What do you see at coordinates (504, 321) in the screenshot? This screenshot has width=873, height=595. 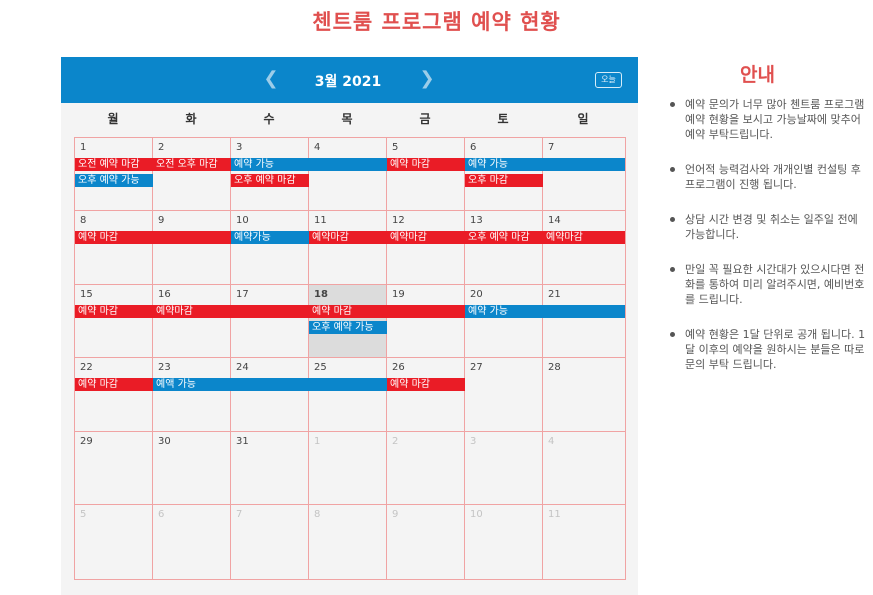 I see `day-cell: 20` at bounding box center [504, 321].